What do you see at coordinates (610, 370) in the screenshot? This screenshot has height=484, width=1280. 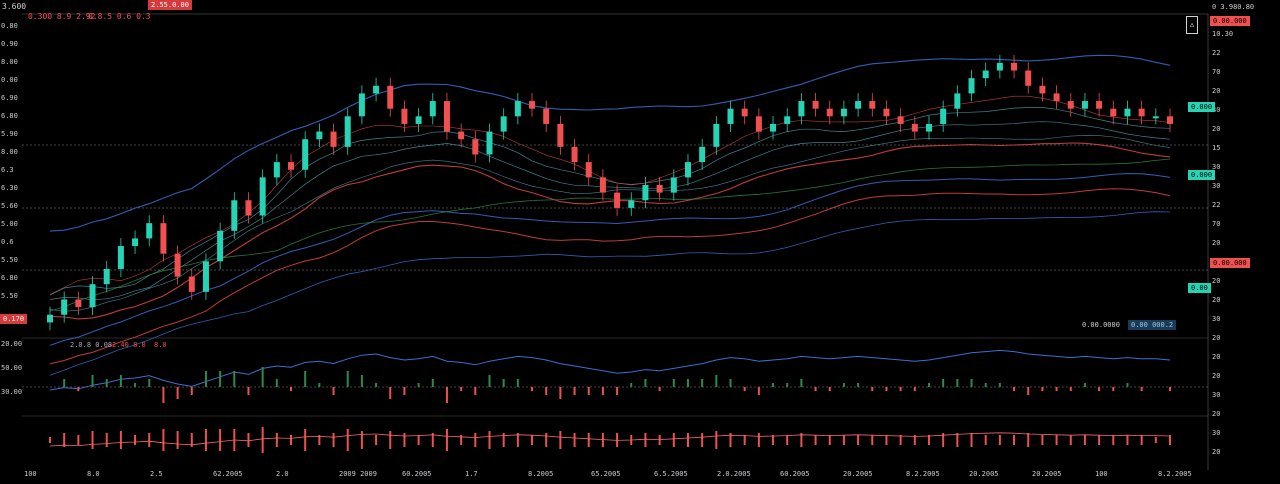 I see `oscillator-line` at bounding box center [610, 370].